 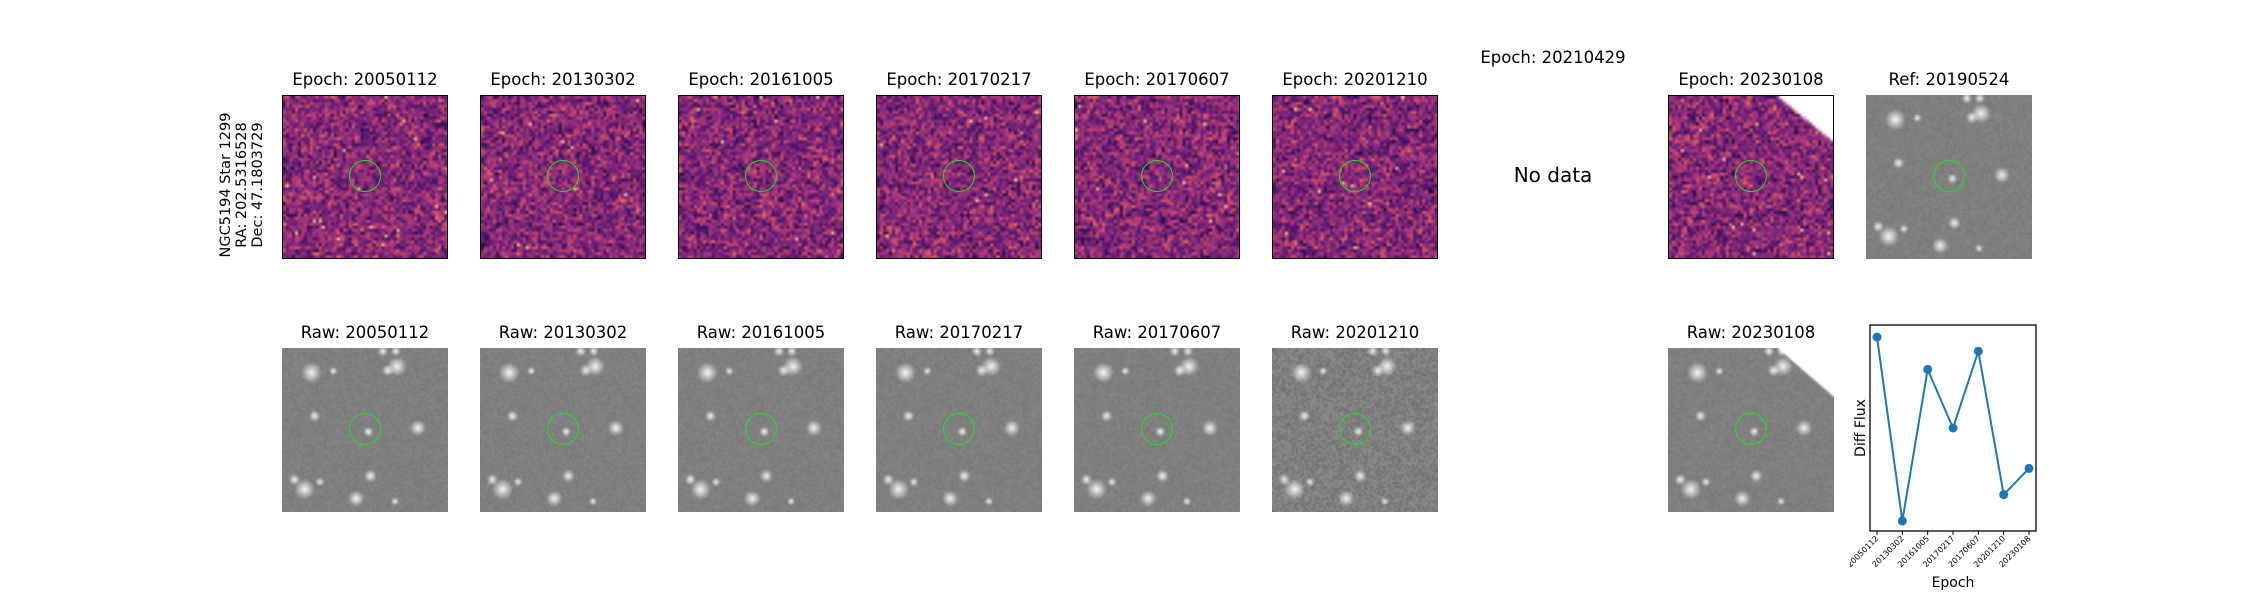 I want to click on raw-title-4: Raw: 20170217, so click(x=959, y=332).